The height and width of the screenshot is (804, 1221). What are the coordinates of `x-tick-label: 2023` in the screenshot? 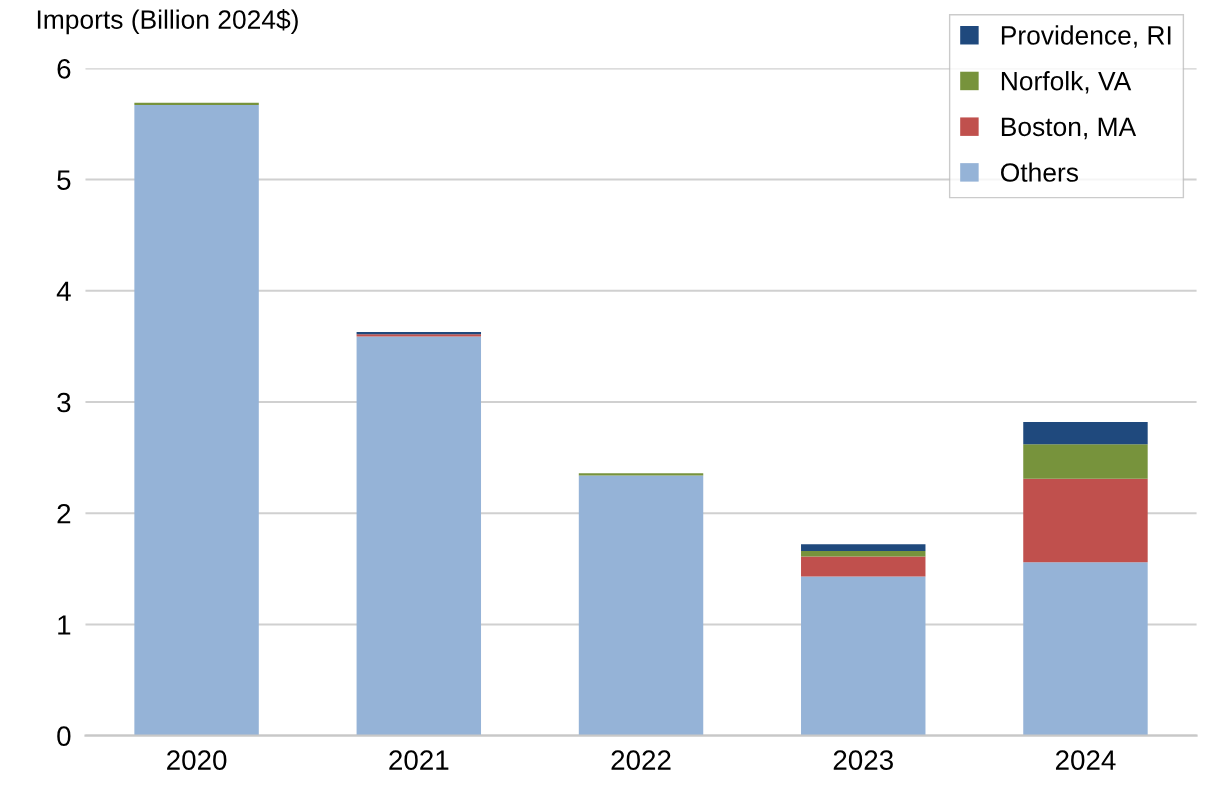 It's located at (863, 760).